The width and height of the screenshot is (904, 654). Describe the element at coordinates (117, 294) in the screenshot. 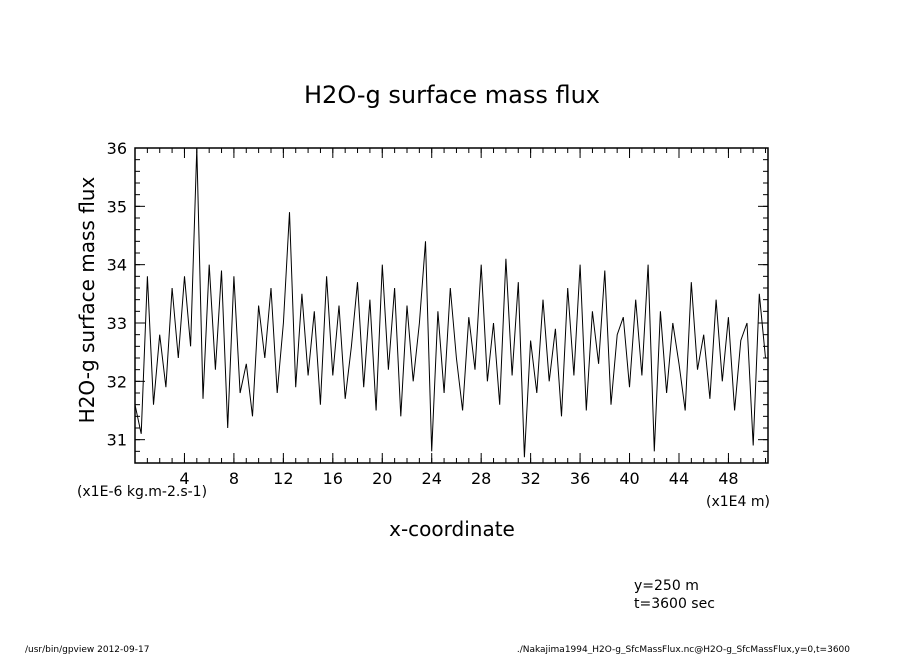

I see `y-tick-labels: 31 32 33 34 35 36` at that location.